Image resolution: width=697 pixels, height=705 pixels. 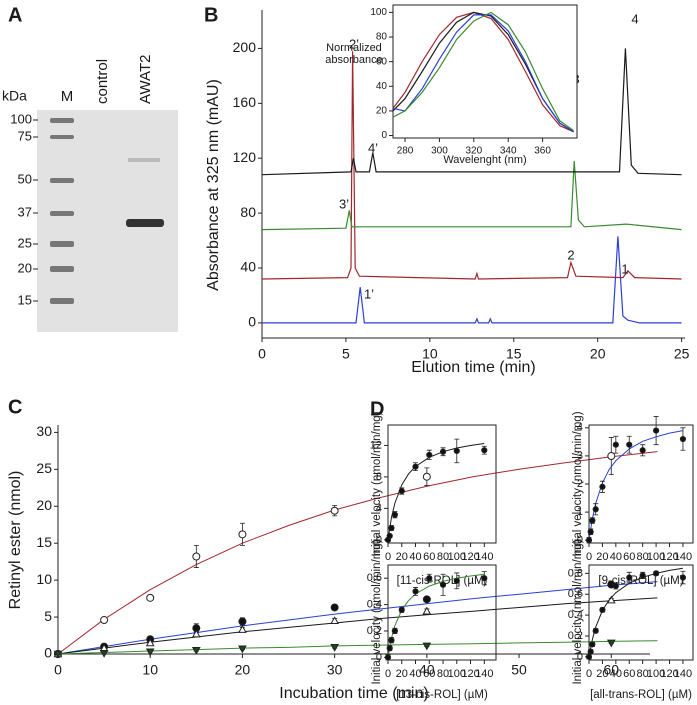 What do you see at coordinates (377, 409) in the screenshot?
I see `panel-label: D` at bounding box center [377, 409].